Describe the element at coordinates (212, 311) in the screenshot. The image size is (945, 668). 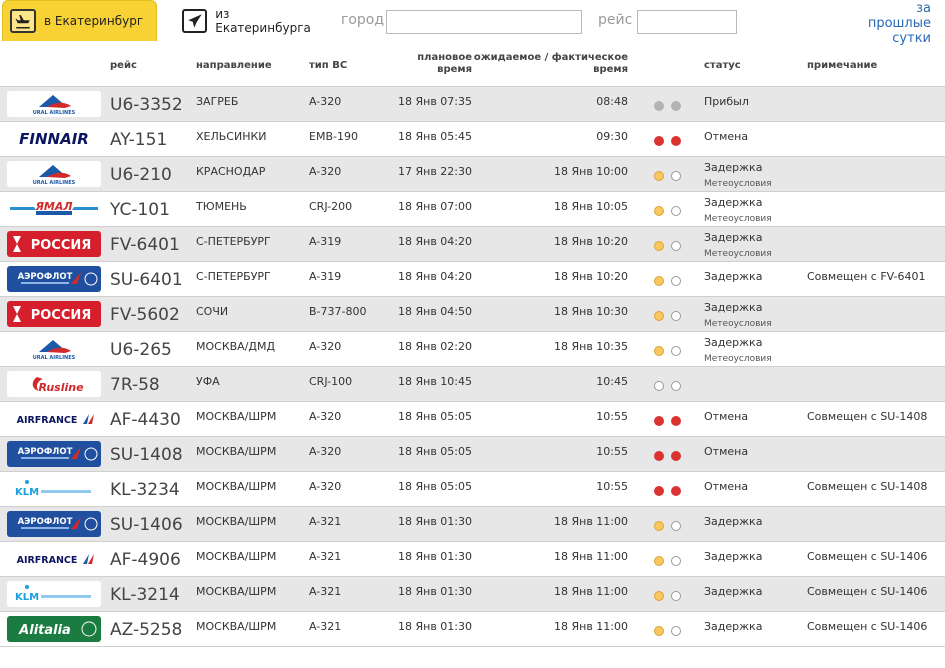
I see `destination: СОЧИ` at that location.